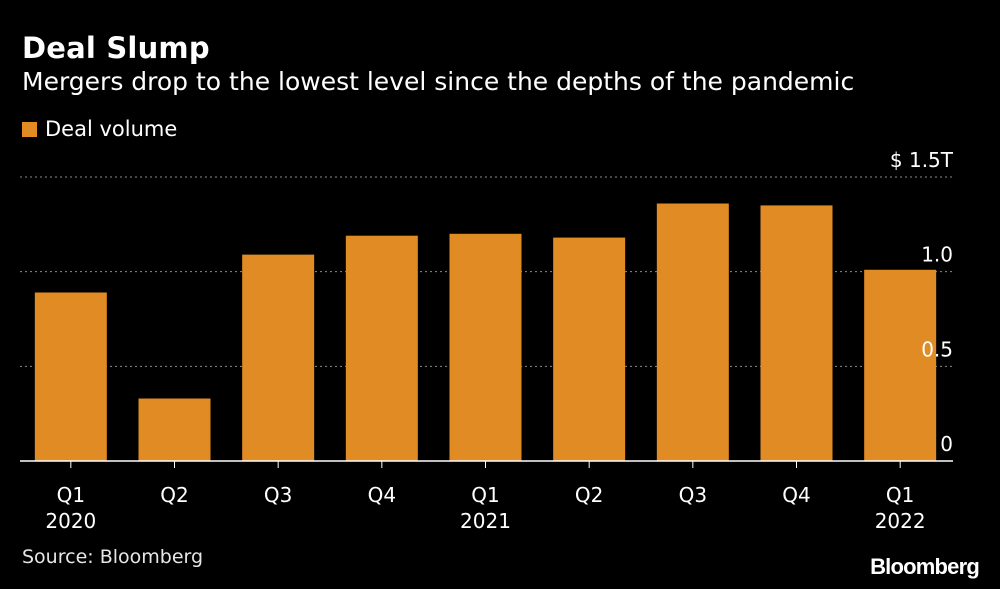 This screenshot has height=589, width=1000. What do you see at coordinates (29, 129) in the screenshot?
I see `legend-swatch` at bounding box center [29, 129].